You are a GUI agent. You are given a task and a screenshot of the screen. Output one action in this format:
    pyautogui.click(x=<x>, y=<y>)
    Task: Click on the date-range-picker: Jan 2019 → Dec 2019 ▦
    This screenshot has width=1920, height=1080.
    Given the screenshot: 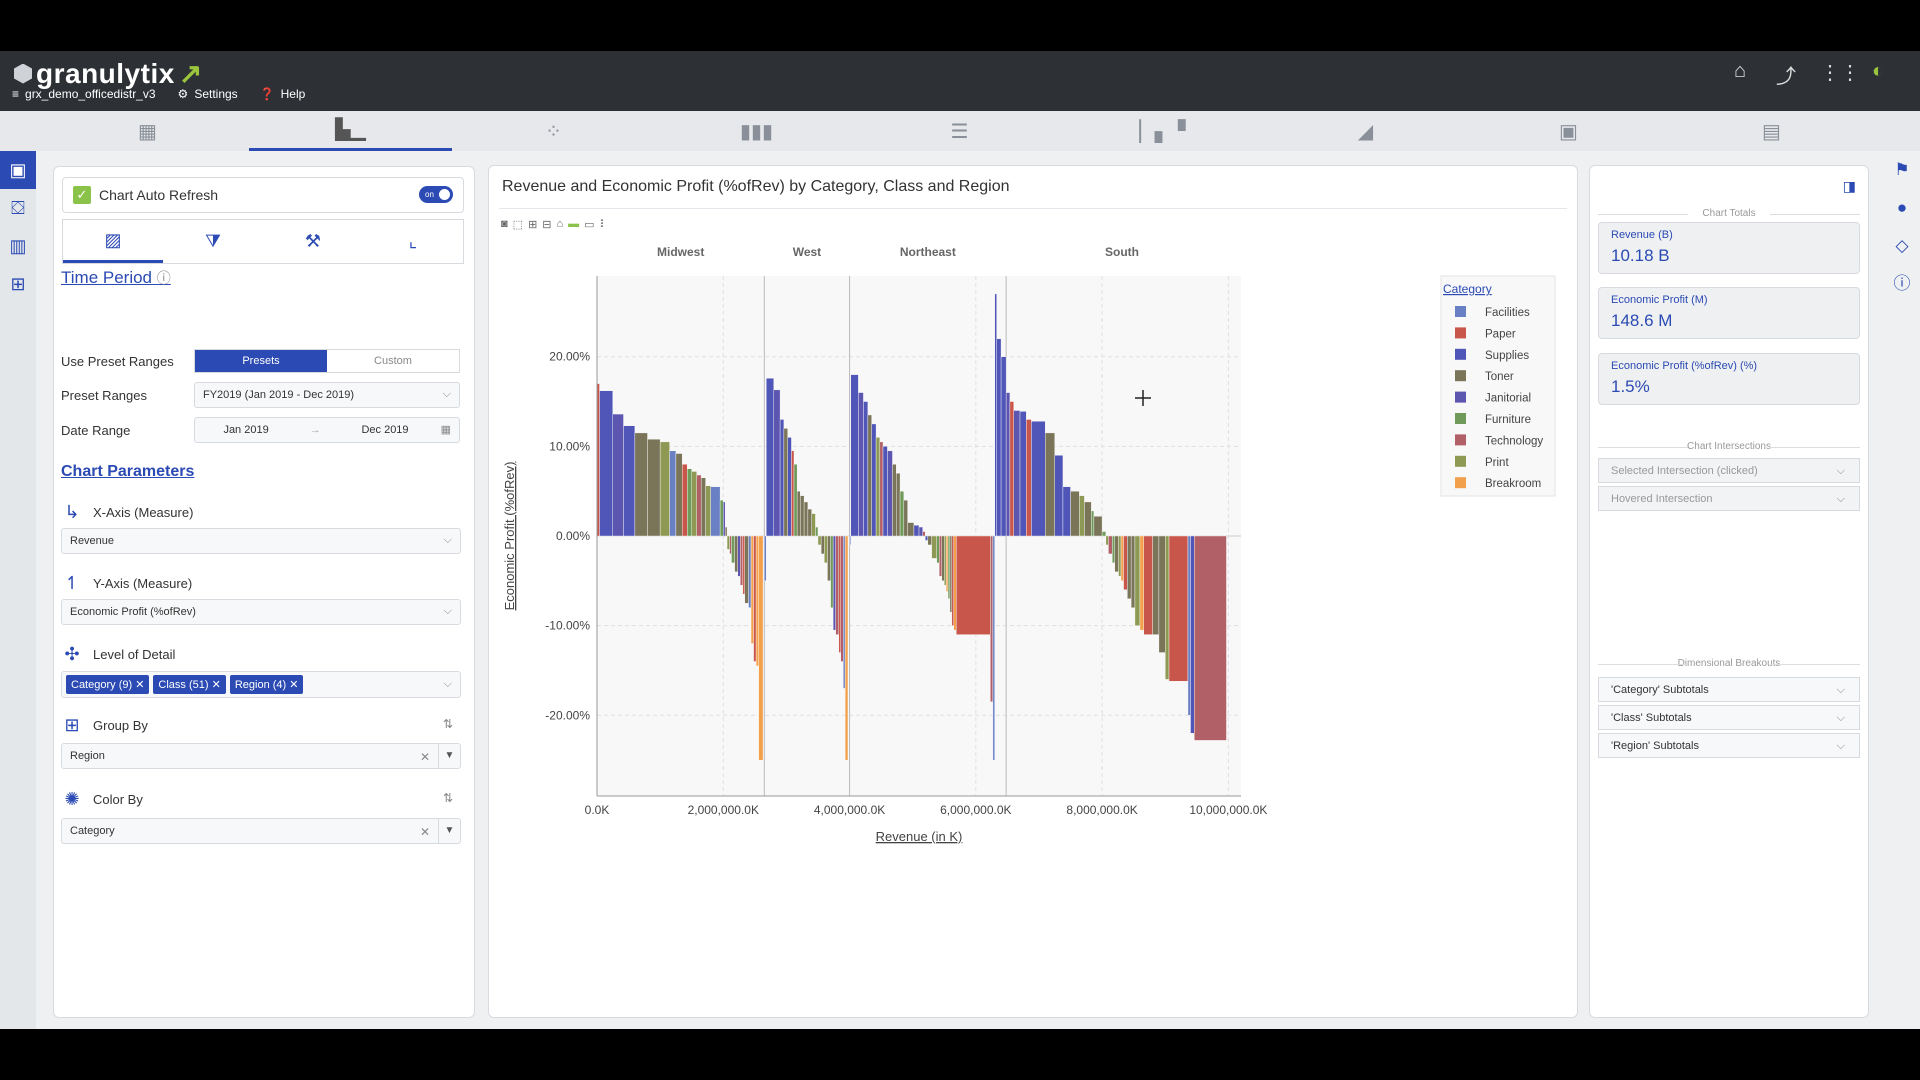 What is the action you would take?
    pyautogui.click(x=327, y=430)
    